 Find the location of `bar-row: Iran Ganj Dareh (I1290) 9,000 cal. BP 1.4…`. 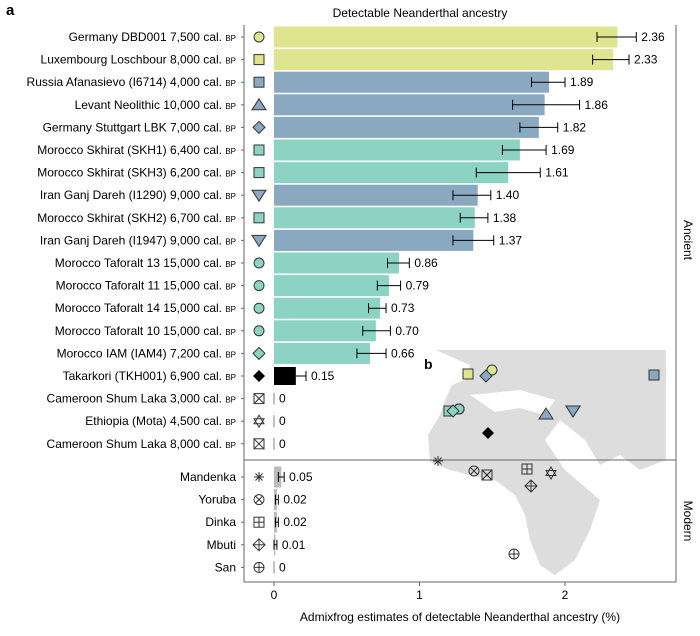

bar-row: Iran Ganj Dareh (I1290) 9,000 cal. BP 1.4… is located at coordinates (280, 195).